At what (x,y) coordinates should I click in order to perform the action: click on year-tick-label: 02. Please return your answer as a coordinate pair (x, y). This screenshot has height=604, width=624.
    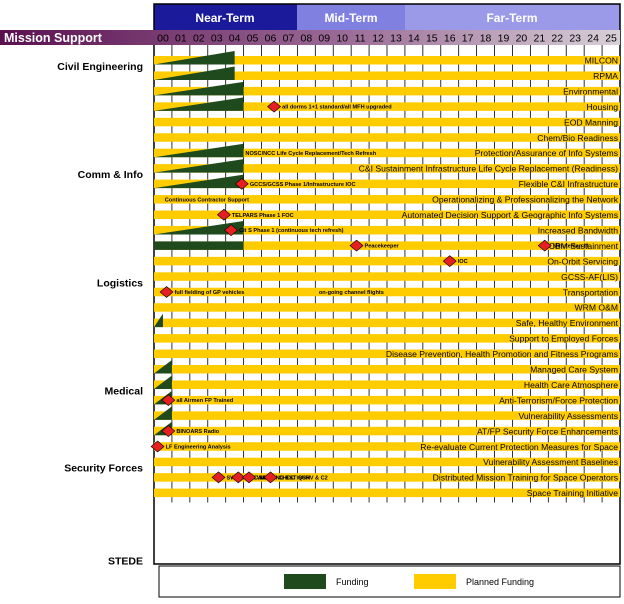
    Looking at the image, I should click on (199, 39).